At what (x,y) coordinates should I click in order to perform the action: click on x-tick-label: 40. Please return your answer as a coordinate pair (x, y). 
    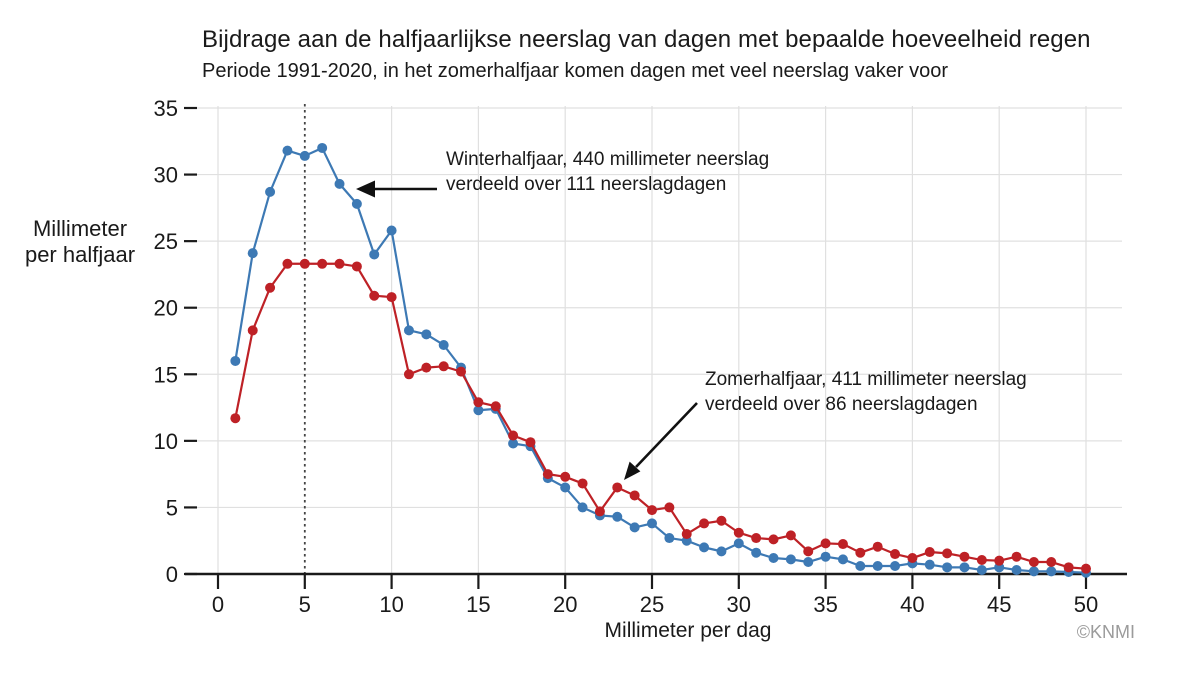
    Looking at the image, I should click on (912, 604).